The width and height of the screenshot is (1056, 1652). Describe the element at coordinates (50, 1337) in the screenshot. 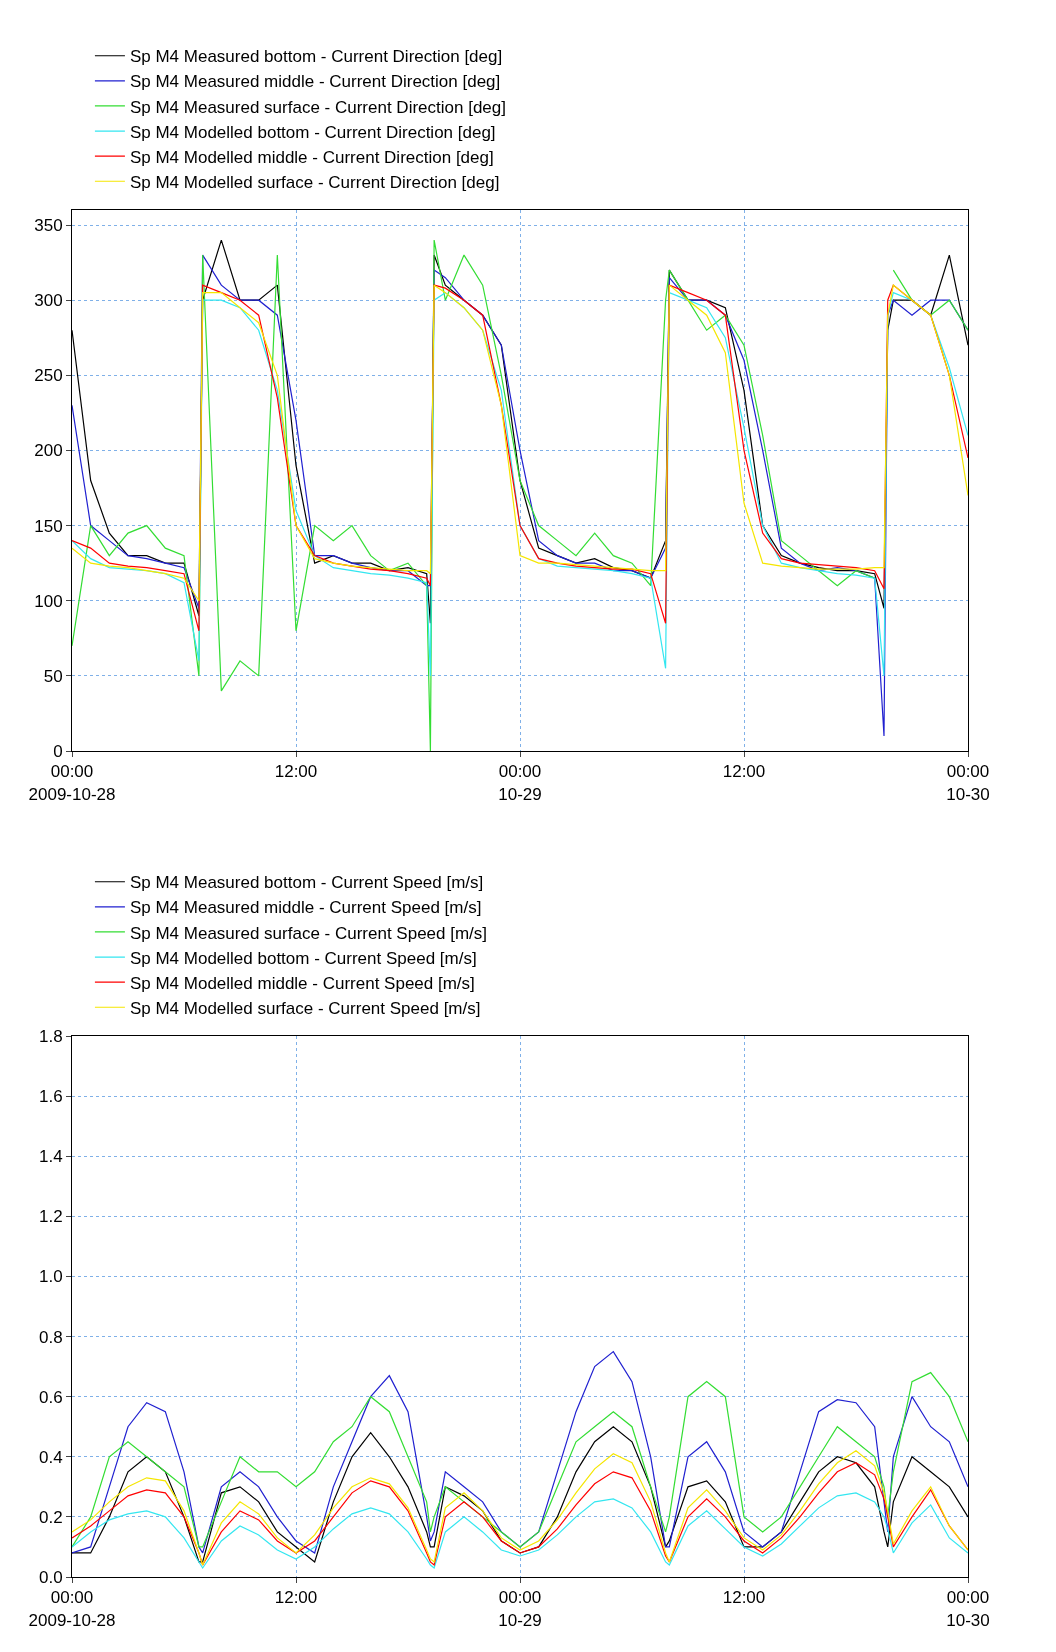

I see `y-tick-label: 0.8` at that location.